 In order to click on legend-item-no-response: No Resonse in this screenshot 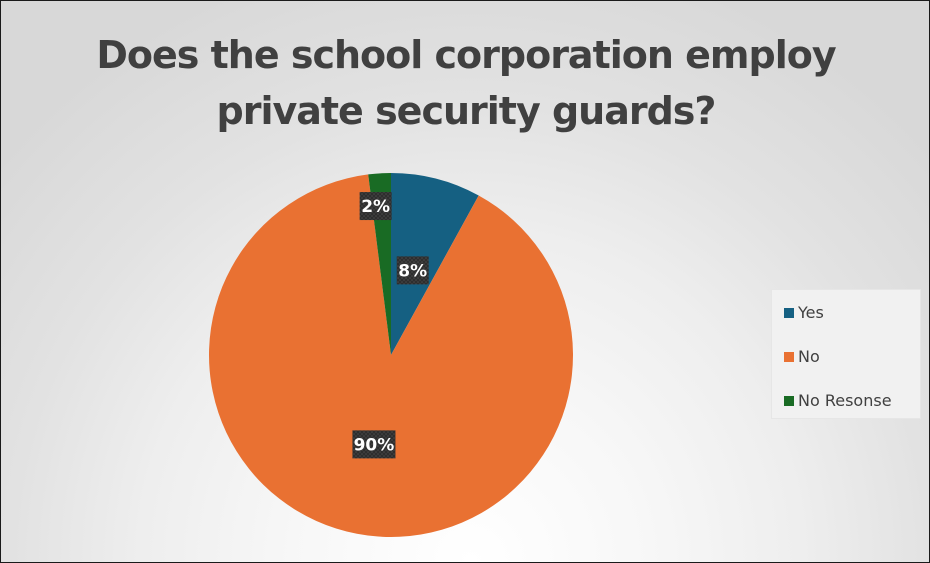, I will do `click(838, 400)`.